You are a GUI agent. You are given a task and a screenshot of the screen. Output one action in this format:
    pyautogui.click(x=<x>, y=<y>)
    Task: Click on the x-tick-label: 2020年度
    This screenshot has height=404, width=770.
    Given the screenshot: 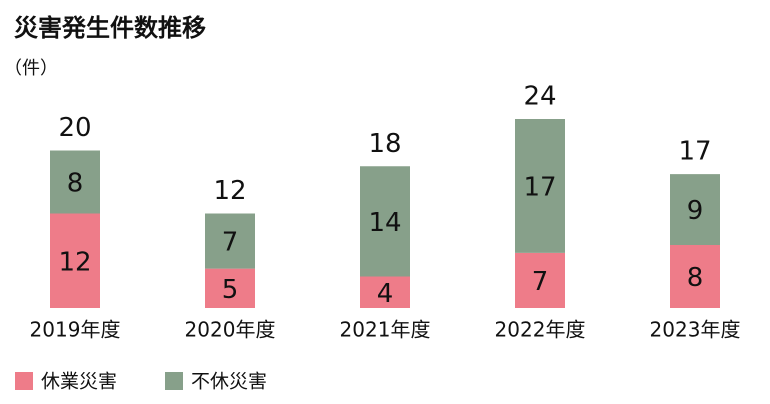 What is the action you would take?
    pyautogui.click(x=230, y=330)
    